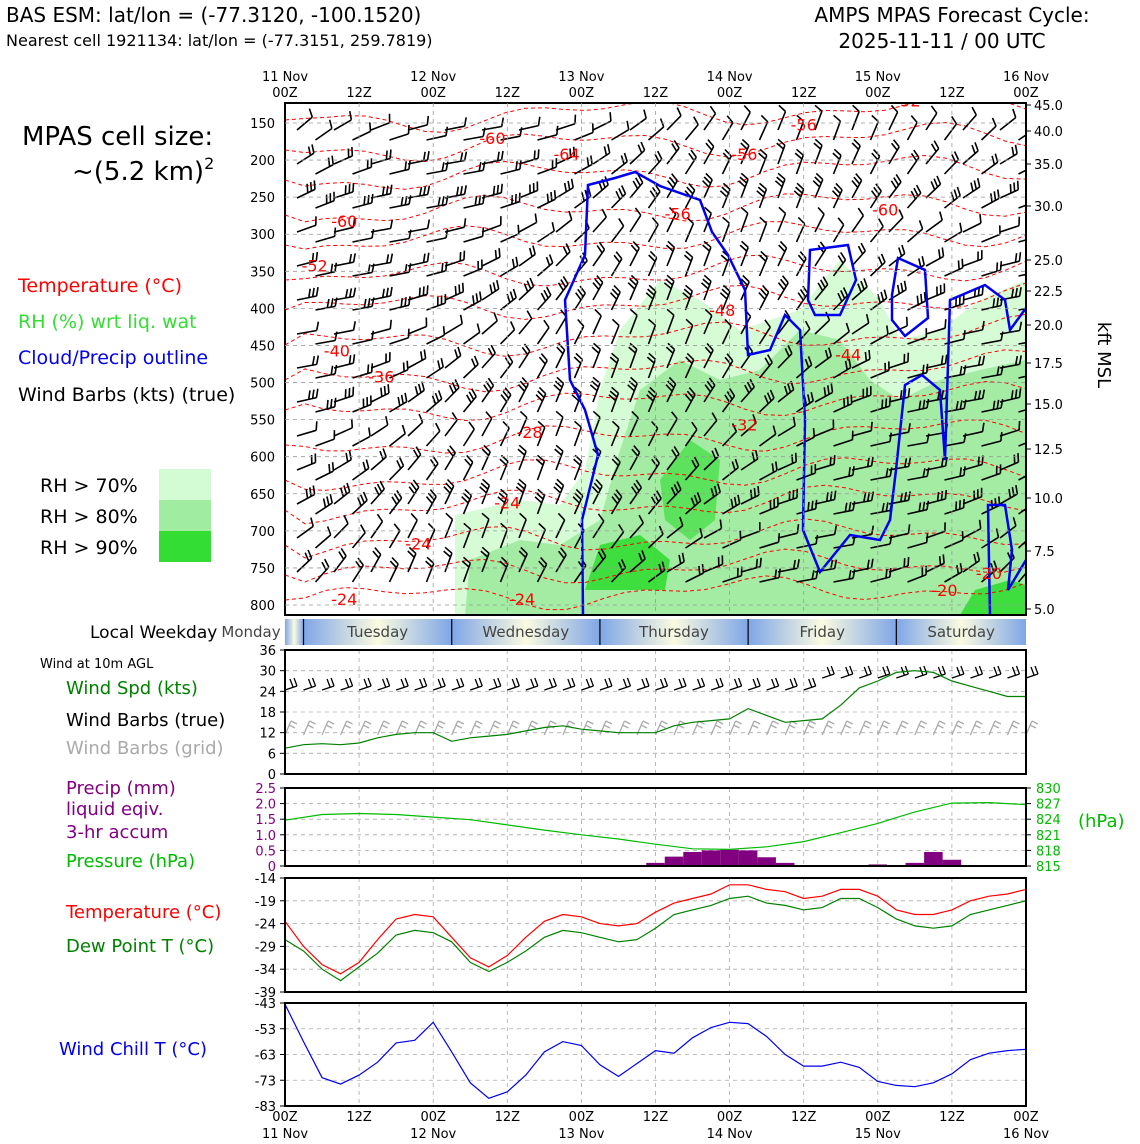 The image size is (1140, 1144). I want to click on pressure-tick-label: 550, so click(262, 421).